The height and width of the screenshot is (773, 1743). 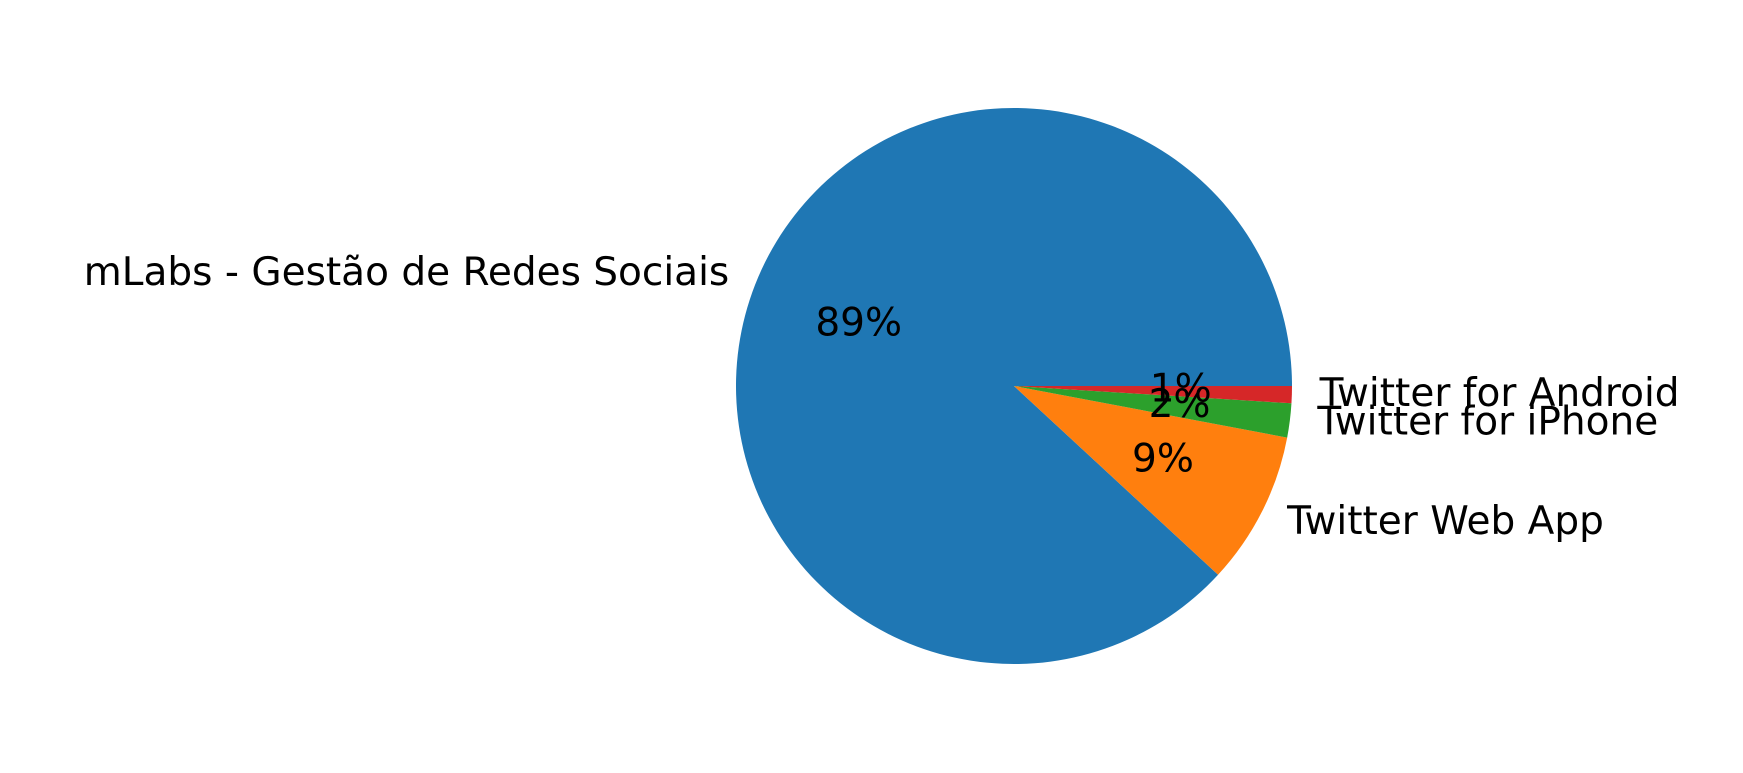 What do you see at coordinates (406, 272) in the screenshot?
I see `slice-label: mLabs - Gestão de Redes Sociais` at bounding box center [406, 272].